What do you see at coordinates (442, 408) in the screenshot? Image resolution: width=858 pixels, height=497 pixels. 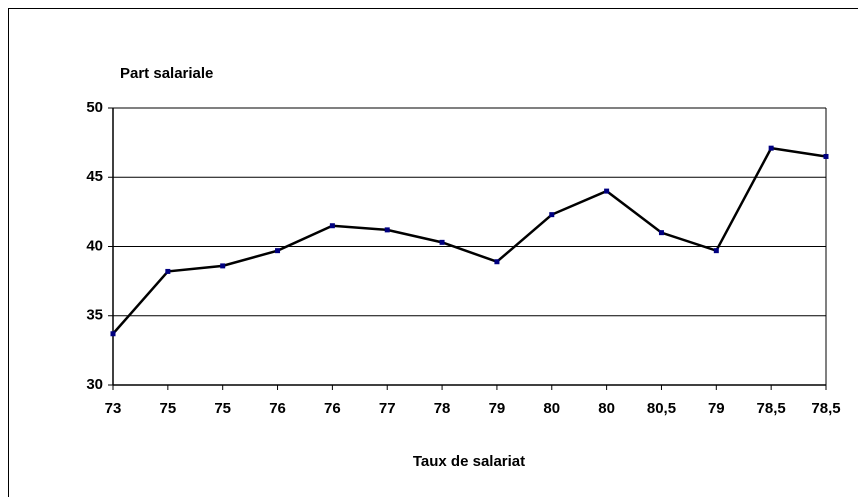 I see `x-tick-label: 78` at bounding box center [442, 408].